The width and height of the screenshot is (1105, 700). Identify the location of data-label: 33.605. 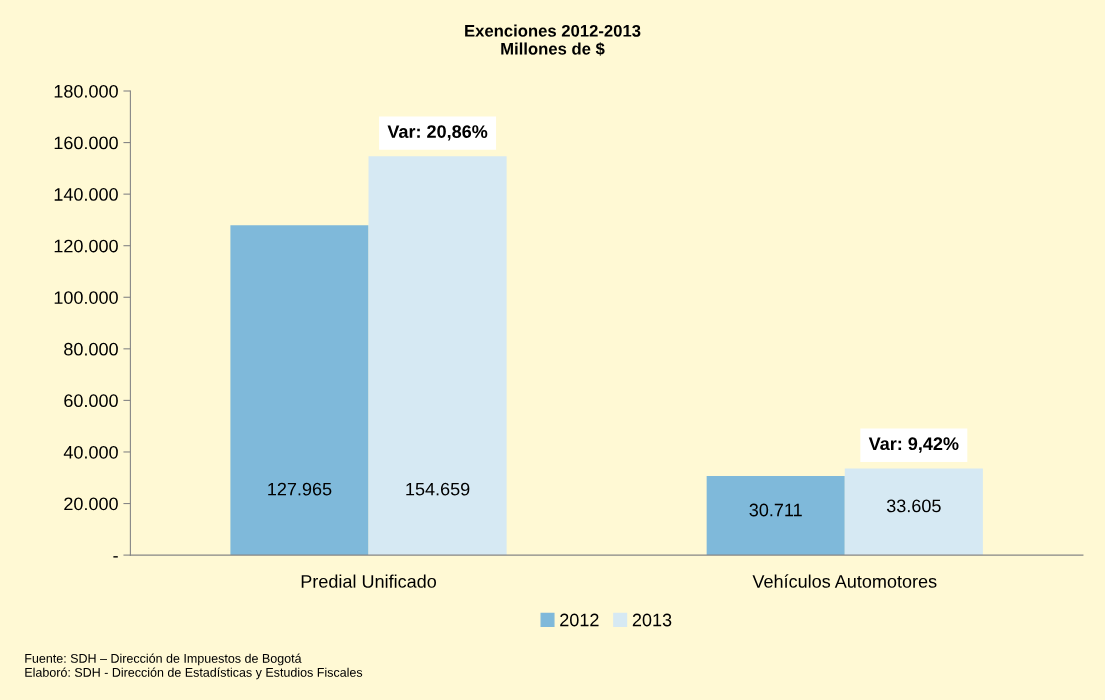
(913, 506).